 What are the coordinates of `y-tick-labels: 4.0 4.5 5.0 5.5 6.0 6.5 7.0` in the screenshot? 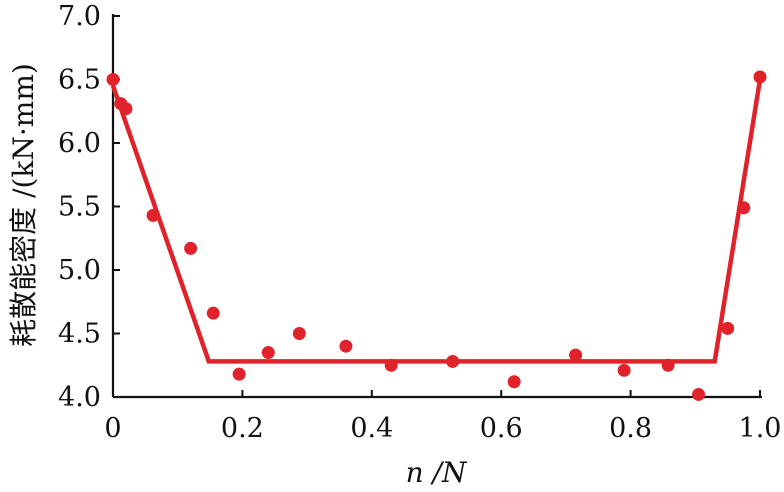 It's located at (79, 207).